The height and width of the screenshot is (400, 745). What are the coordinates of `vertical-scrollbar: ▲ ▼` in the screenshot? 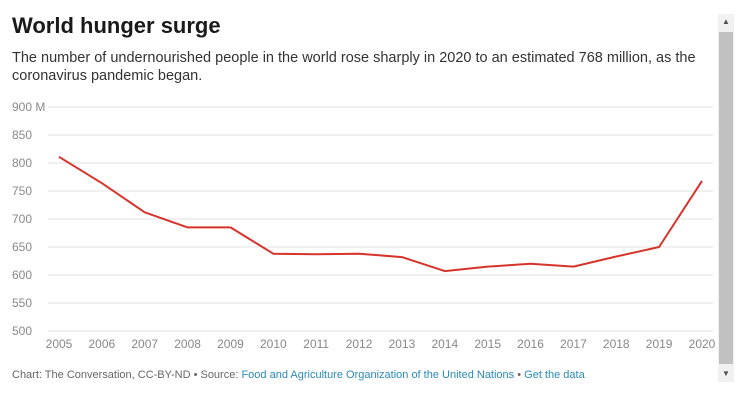 It's located at (726, 198).